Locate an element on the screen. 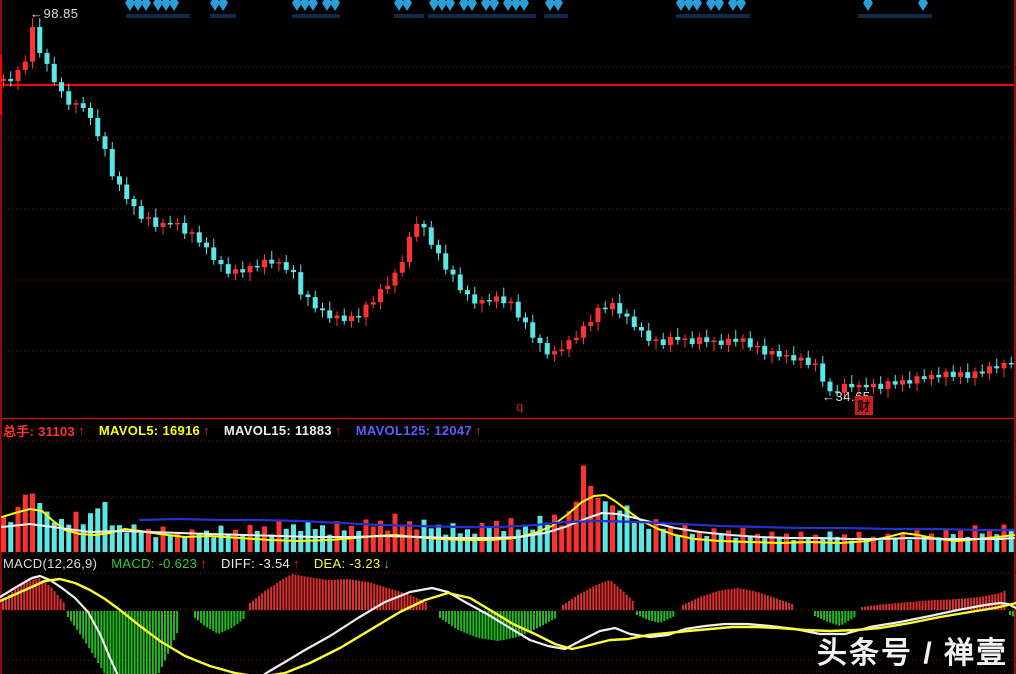 This screenshot has width=1016, height=674. mavol125-arrow-icon: ↑ is located at coordinates (478, 430).